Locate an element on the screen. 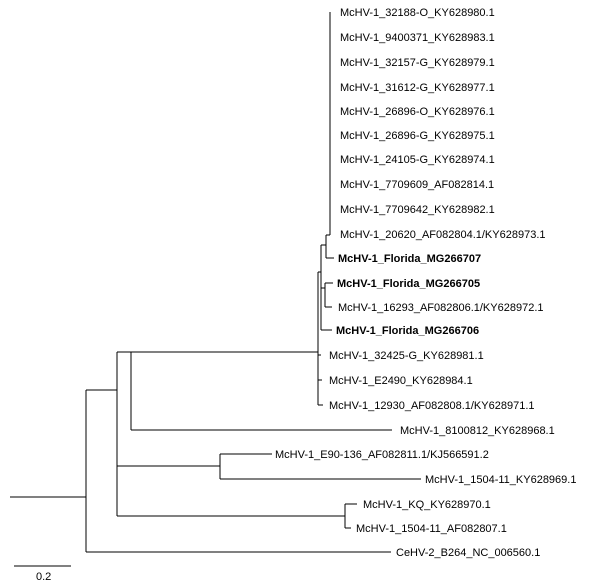 The image size is (600, 583). tip-label: McHV-1_E90-136_AF082811.1/KJ566591.2 is located at coordinates (382, 455).